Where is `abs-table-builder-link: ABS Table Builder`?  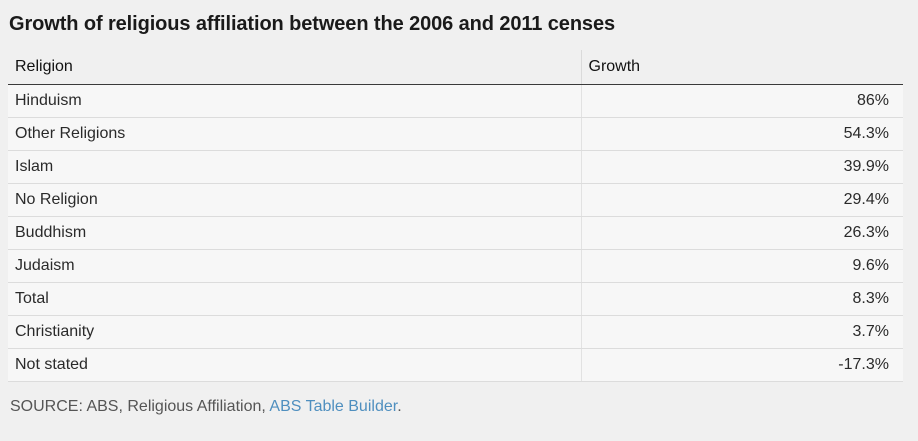
abs-table-builder-link: ABS Table Builder is located at coordinates (333, 406).